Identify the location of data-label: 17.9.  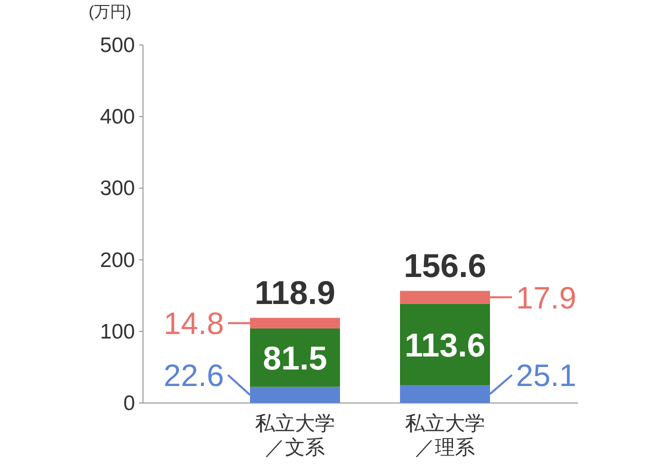
(546, 298).